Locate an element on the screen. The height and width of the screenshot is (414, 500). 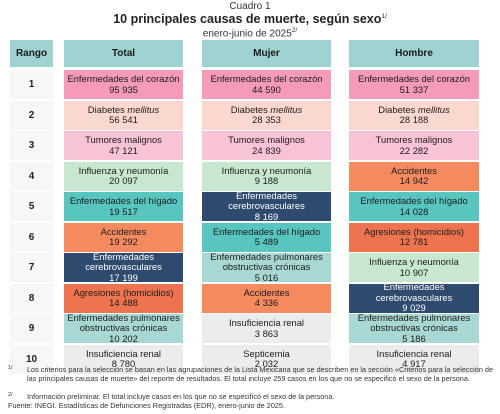
rank-cell: 6 is located at coordinates (31, 237).